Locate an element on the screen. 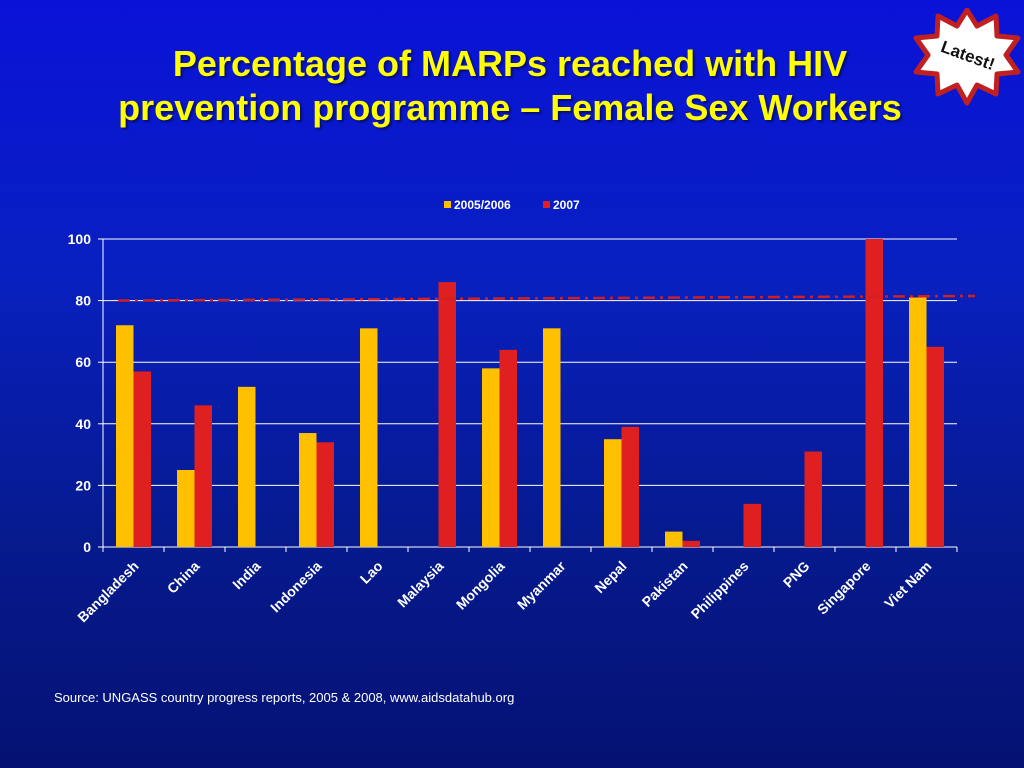 Image resolution: width=1024 pixels, height=768 pixels. target-dash-dot-line is located at coordinates (546, 298).